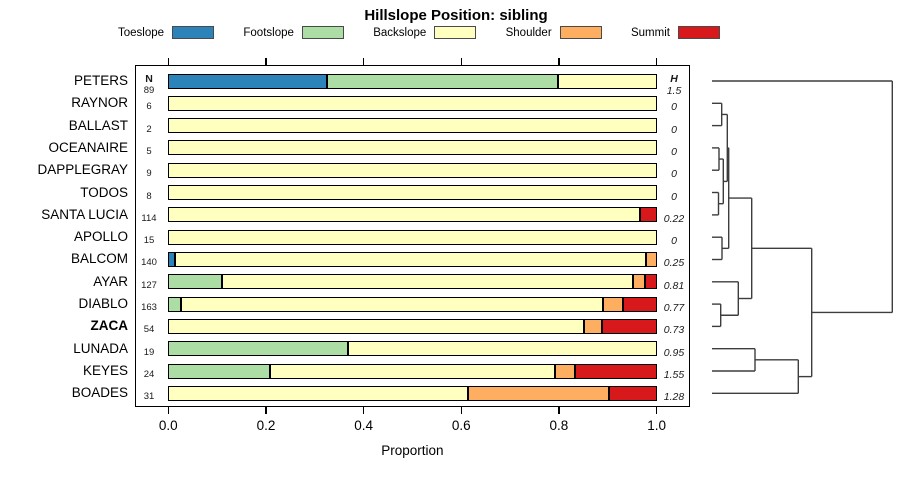  I want to click on x-axis-tick-label: 0.6, so click(461, 425).